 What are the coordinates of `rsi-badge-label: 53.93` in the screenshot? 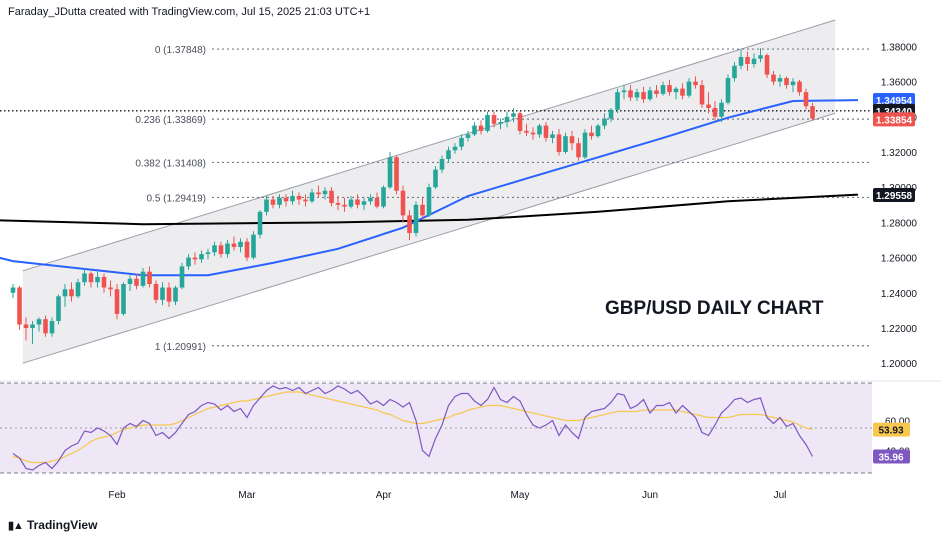 It's located at (890, 431).